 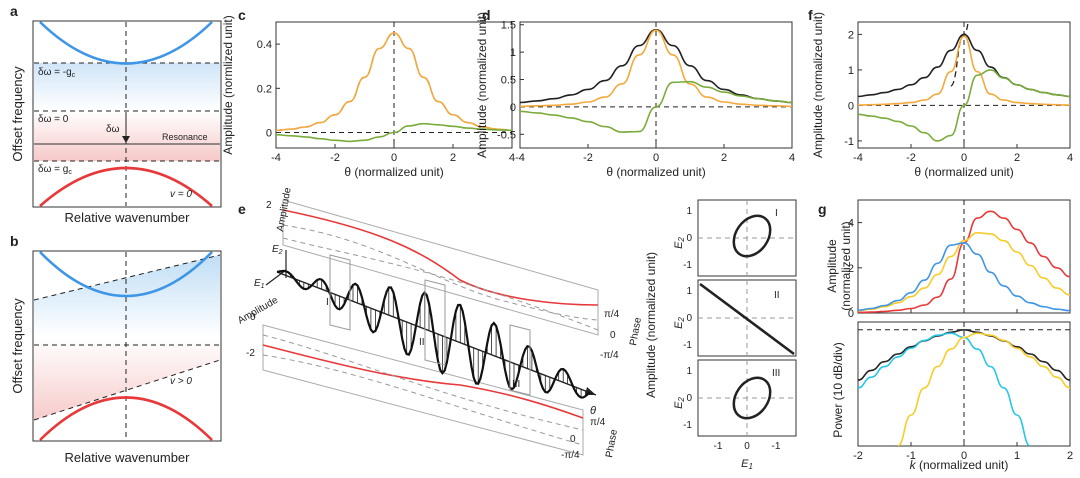 I want to click on series-group-g-bottom, so click(x=964, y=387).